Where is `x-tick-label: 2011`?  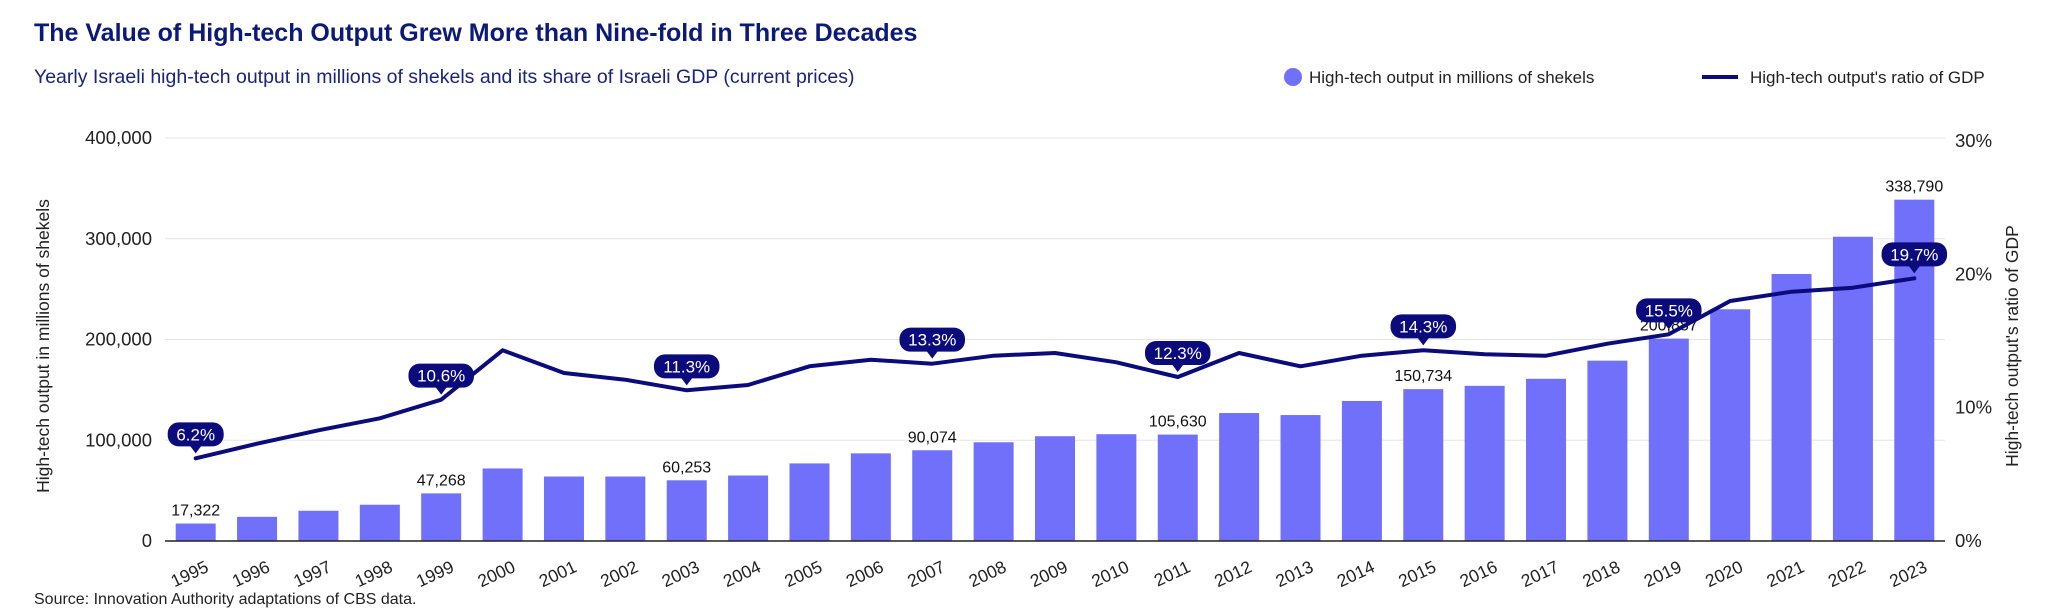
x-tick-label: 2011 is located at coordinates (1172, 573).